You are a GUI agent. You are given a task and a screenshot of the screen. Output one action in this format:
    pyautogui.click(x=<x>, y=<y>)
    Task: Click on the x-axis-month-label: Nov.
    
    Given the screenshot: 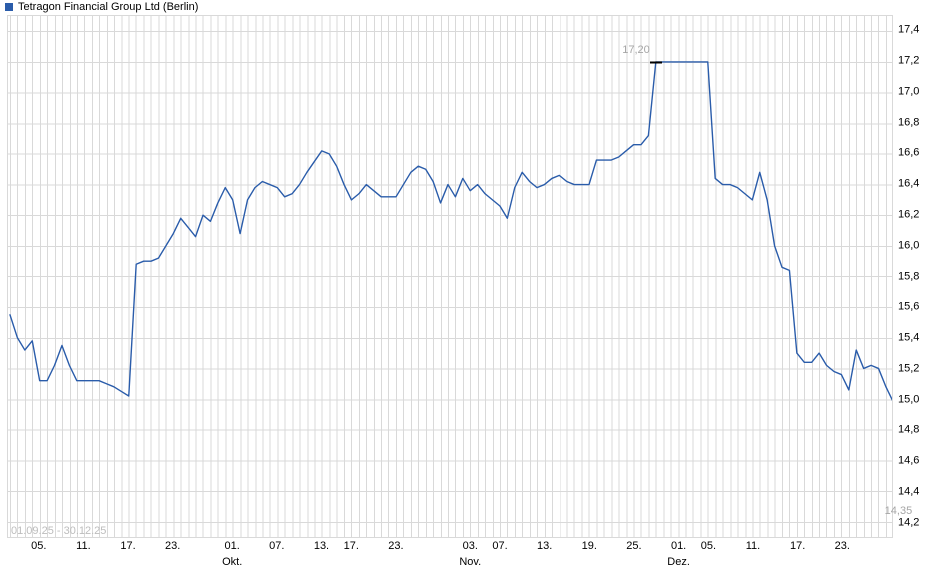 What is the action you would take?
    pyautogui.click(x=470, y=562)
    